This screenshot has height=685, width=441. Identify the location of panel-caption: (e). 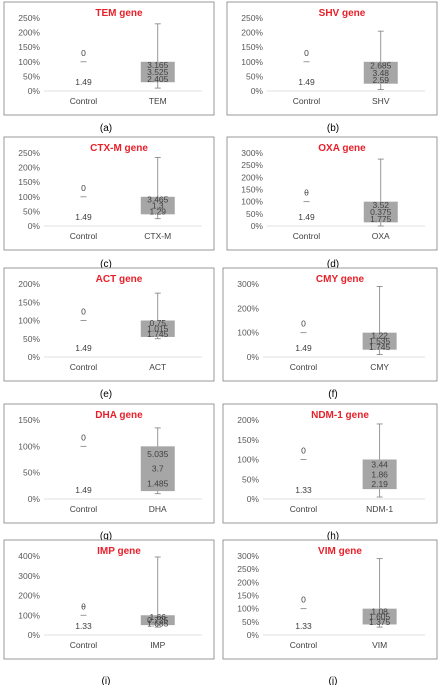
(106, 394).